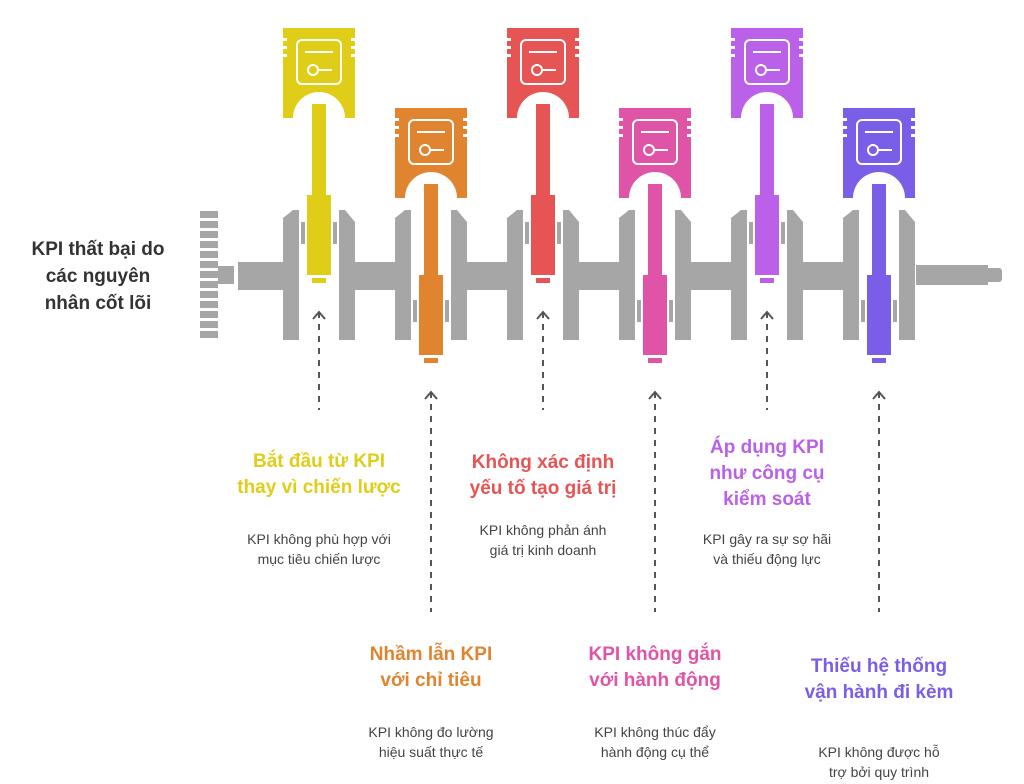  Describe the element at coordinates (431, 668) in the screenshot. I see `cause-title: Nhầm lẫn KPI với chỉ tiêu` at that location.